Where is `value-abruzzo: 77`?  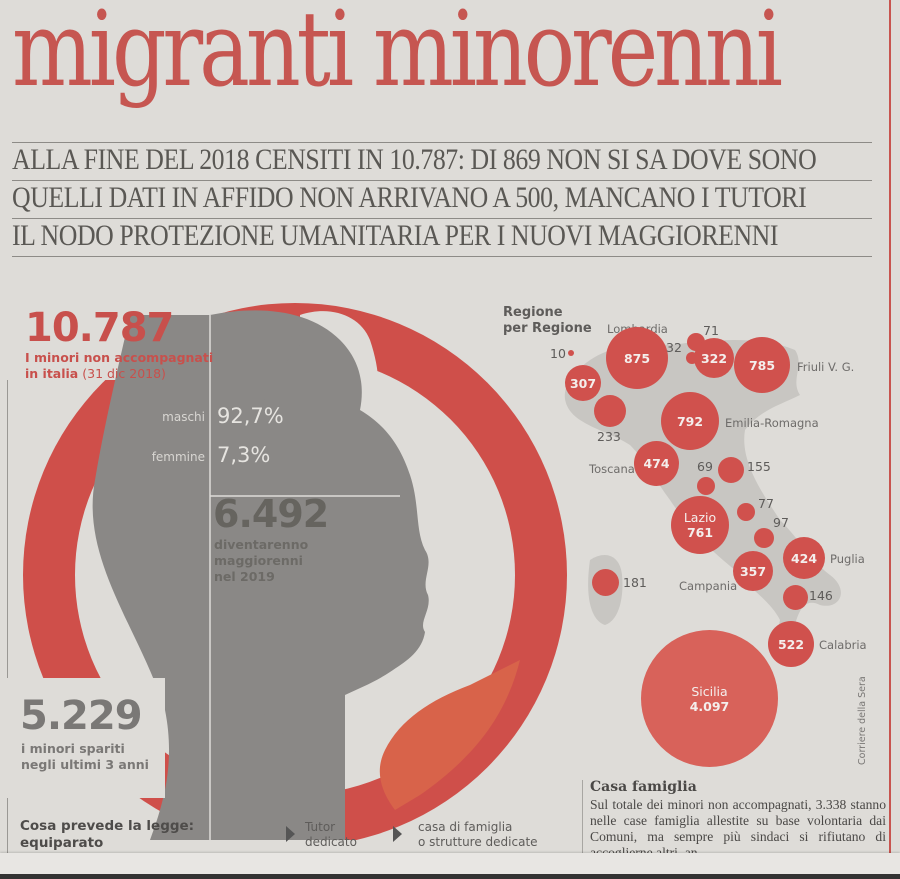 value-abruzzo: 77 is located at coordinates (766, 503).